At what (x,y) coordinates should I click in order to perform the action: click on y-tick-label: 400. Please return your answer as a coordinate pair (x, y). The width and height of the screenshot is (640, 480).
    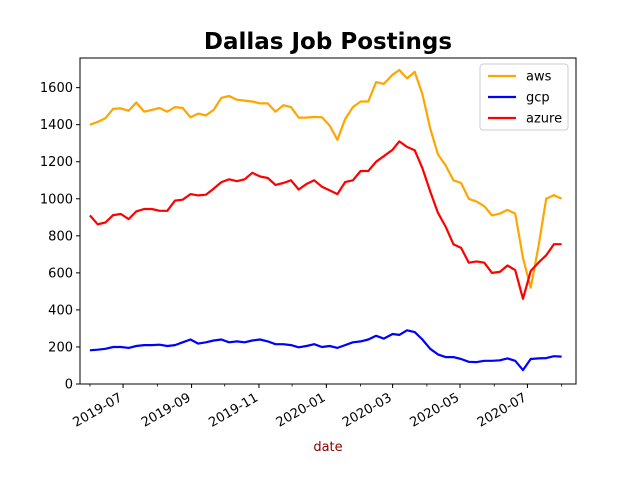
    Looking at the image, I should click on (60, 310).